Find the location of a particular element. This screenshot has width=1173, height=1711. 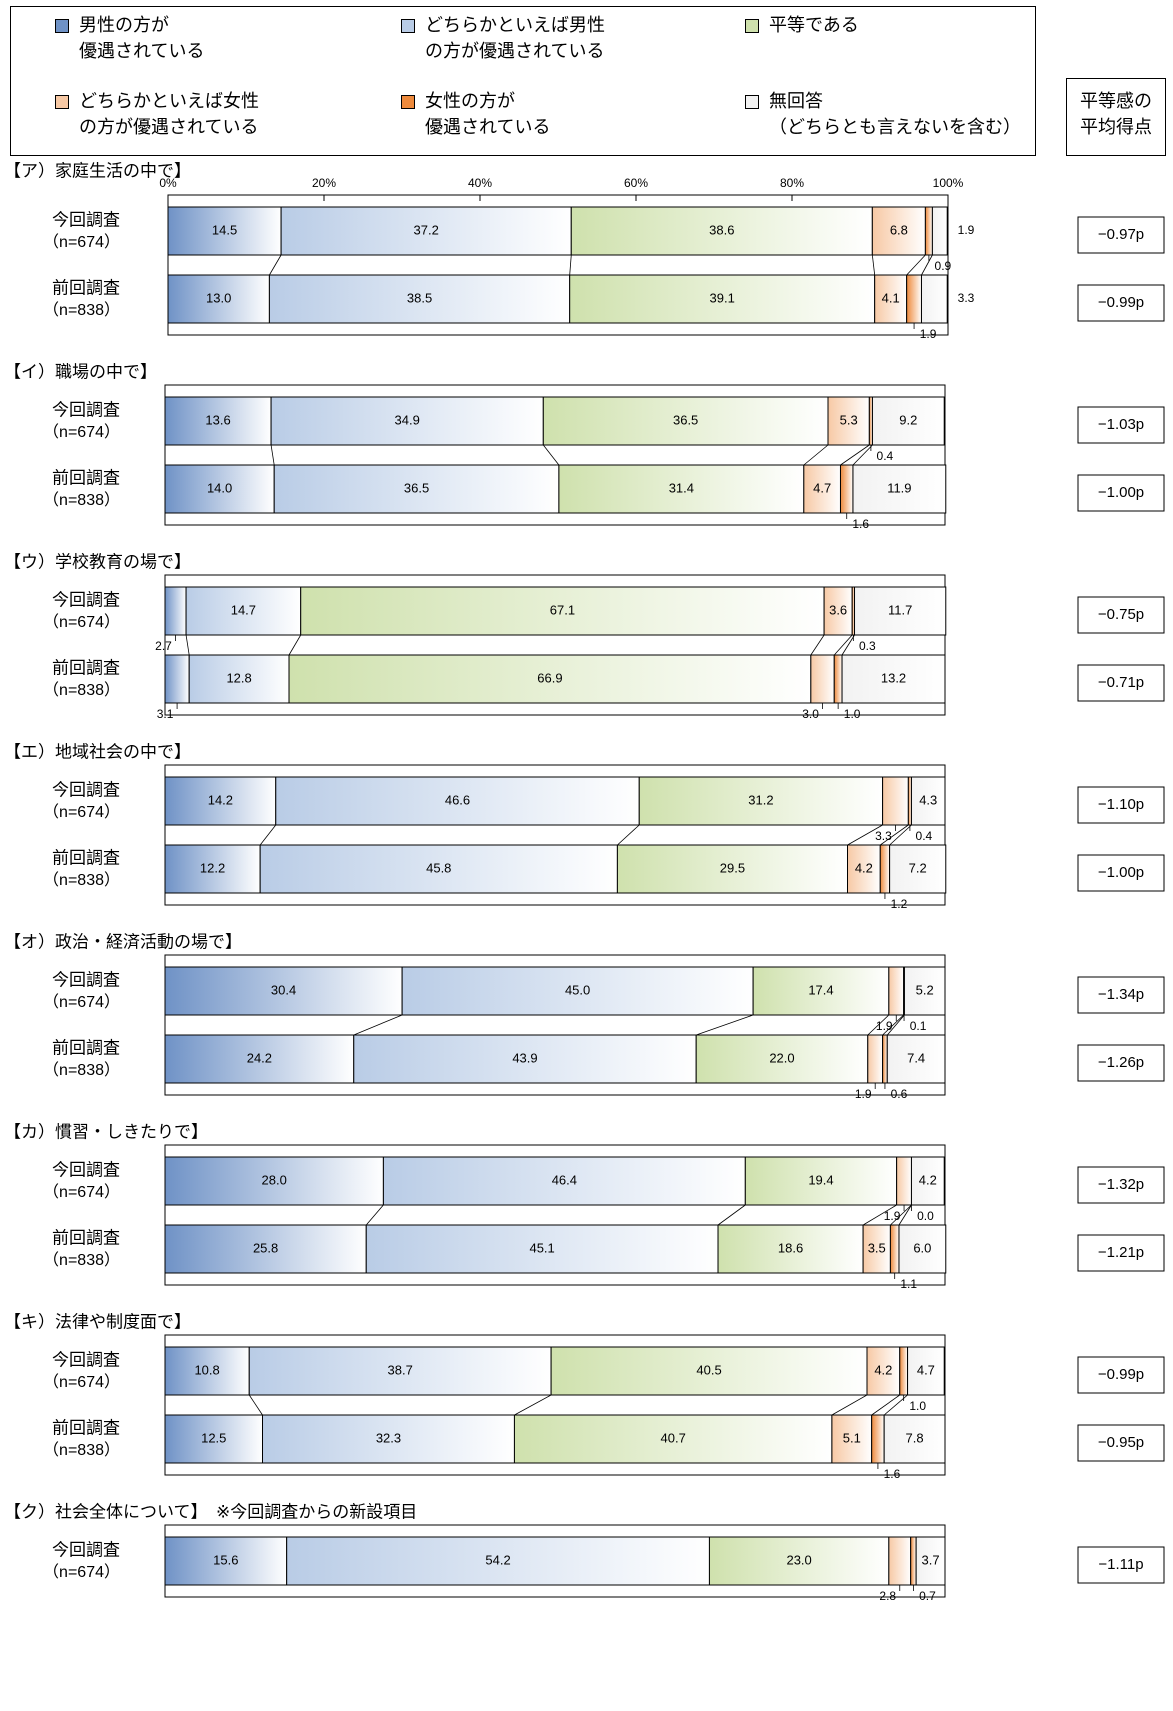

bar-value-label: 6.0 is located at coordinates (922, 1247).